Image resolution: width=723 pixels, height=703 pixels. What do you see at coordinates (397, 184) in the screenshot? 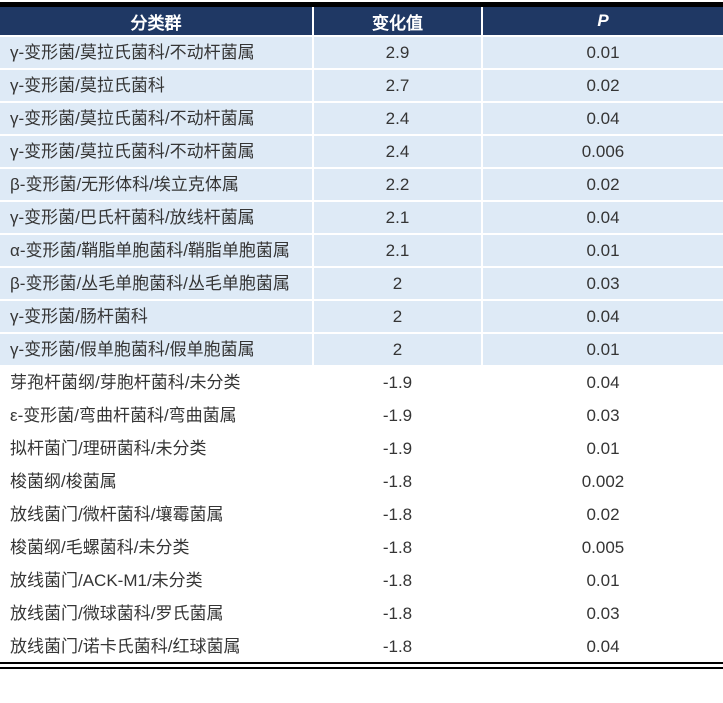
I see `change-value-cell: 2.2` at bounding box center [397, 184].